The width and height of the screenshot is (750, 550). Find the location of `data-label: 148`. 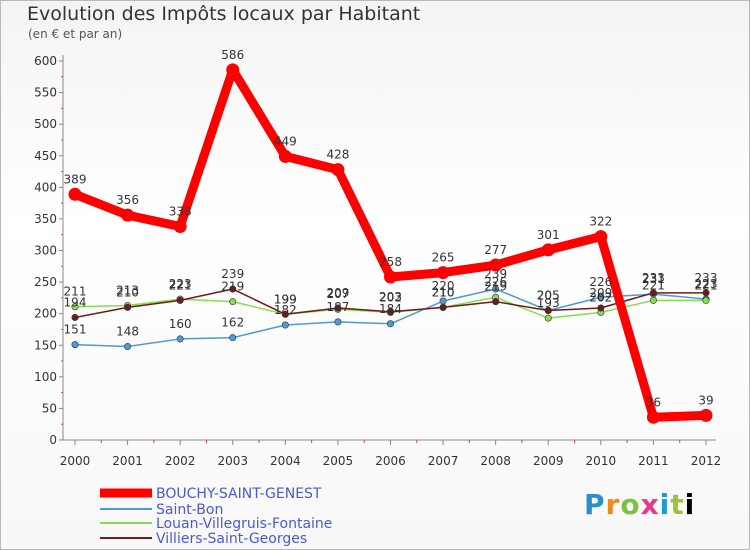

data-label: 148 is located at coordinates (127, 332).